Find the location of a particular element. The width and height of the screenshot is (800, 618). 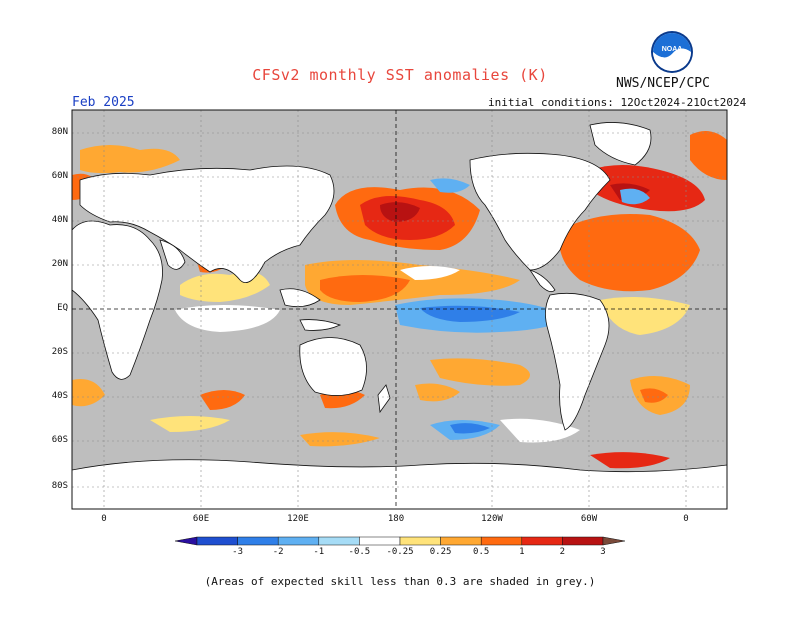

forecast-month: Feb 2025 is located at coordinates (103, 102).